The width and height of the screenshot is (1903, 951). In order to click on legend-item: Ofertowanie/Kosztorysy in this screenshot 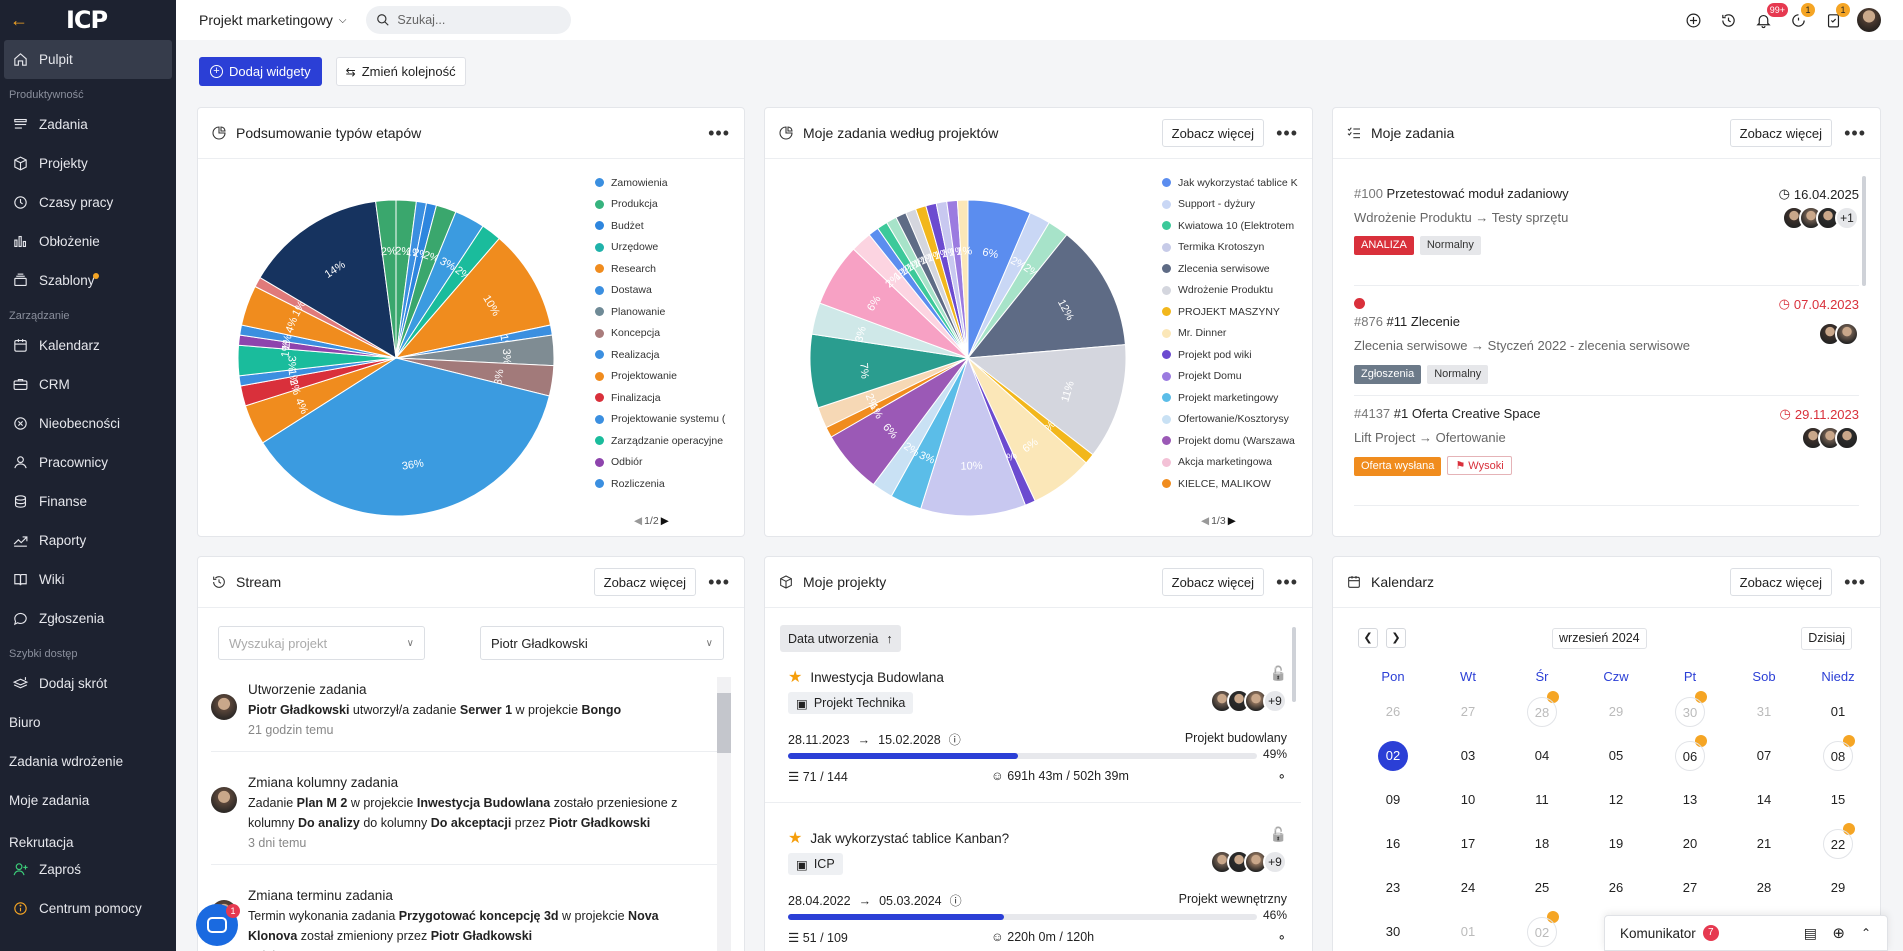, I will do `click(1232, 420)`.